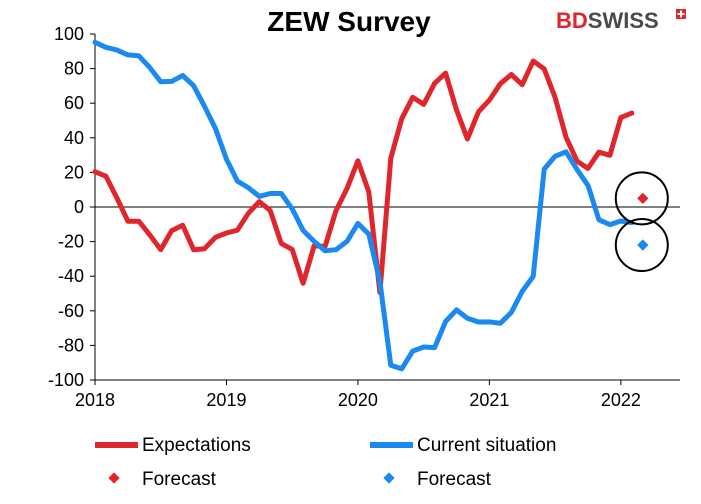 This screenshot has width=701, height=504. I want to click on y-tick-label: -60, so click(71, 311).